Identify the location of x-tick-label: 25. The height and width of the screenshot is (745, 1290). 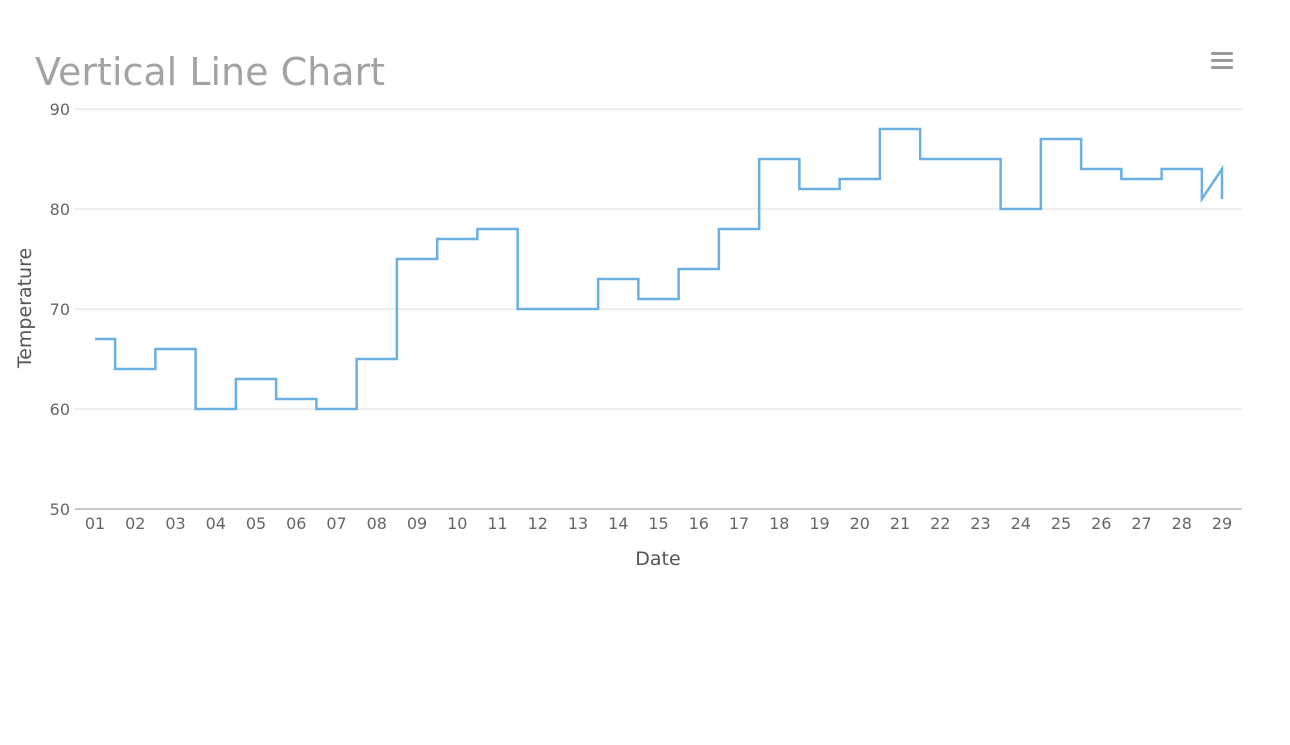
(1061, 523).